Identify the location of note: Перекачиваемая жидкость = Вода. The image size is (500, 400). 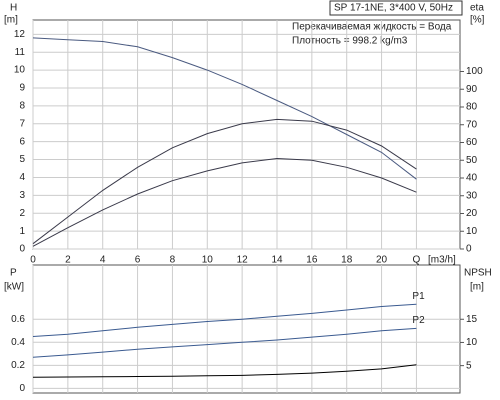
(372, 27).